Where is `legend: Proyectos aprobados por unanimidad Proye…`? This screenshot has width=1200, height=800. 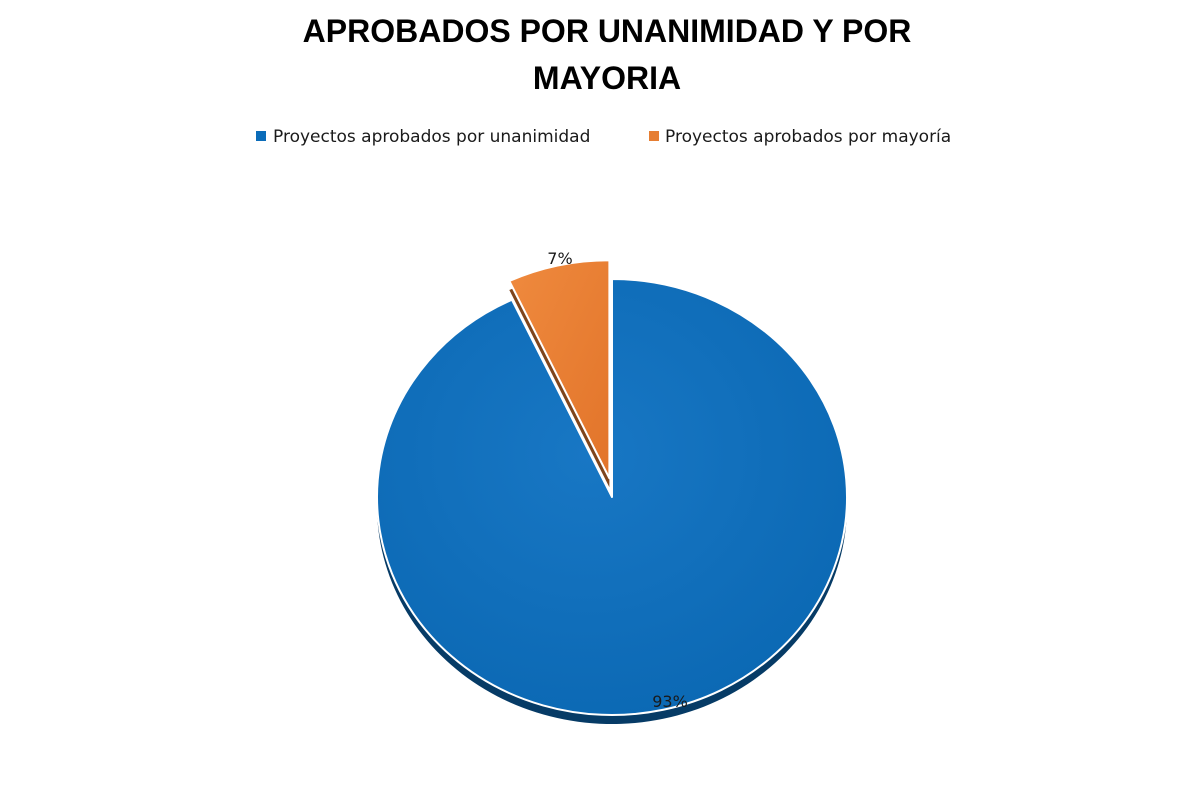
legend: Proyectos aprobados por unanimidad Proye… is located at coordinates (603, 137).